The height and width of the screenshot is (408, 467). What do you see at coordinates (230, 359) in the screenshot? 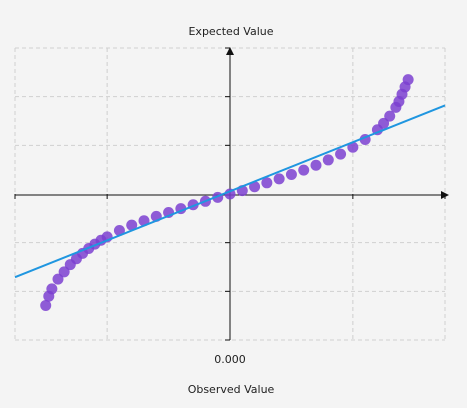
I see `x-tick-label: 0.000` at bounding box center [230, 359].